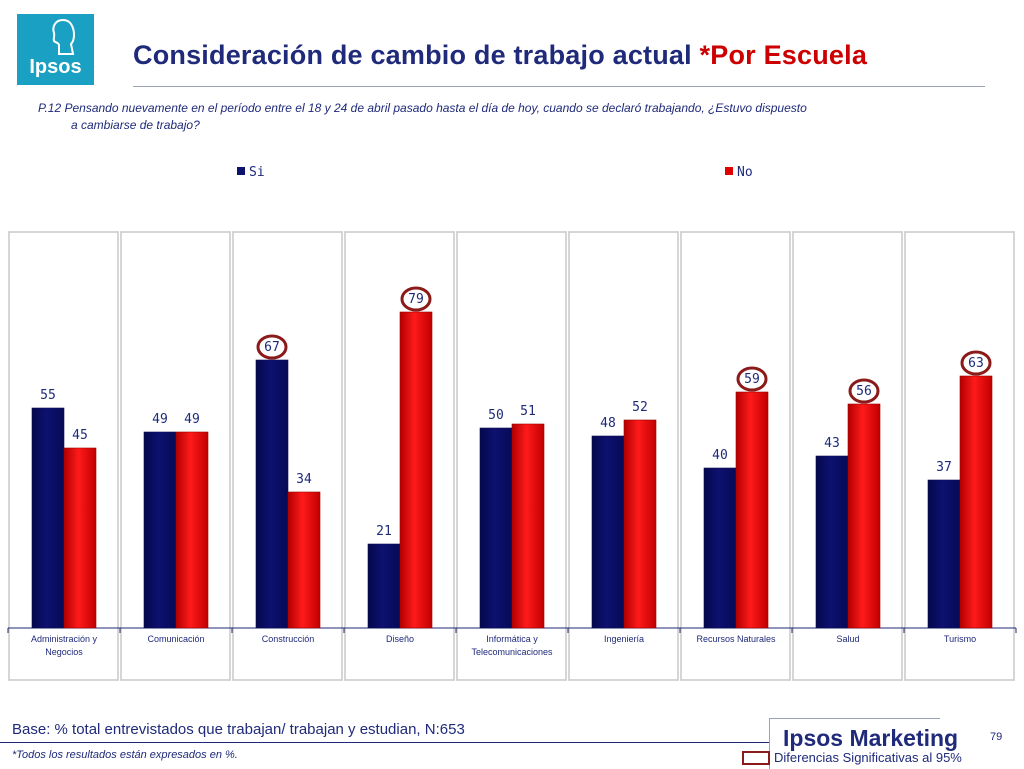 The image size is (1024, 769). Describe the element at coordinates (135, 125) in the screenshot. I see `question-line-2: a cambiarse de trabajo?` at that location.